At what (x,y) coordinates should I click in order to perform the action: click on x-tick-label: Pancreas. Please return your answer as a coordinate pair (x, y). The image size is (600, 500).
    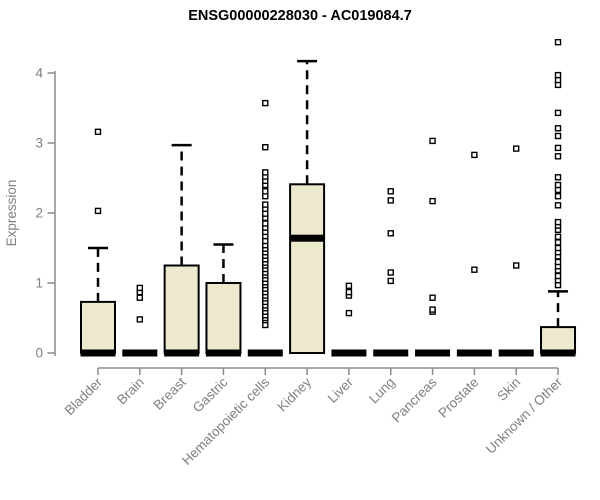
    Looking at the image, I should click on (414, 399).